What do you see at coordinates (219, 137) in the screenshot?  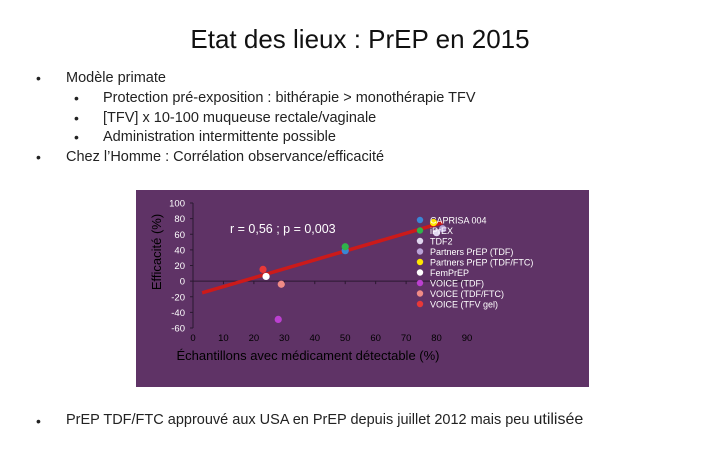 I see `sub-bullet-text: Administration intermittente possible` at bounding box center [219, 137].